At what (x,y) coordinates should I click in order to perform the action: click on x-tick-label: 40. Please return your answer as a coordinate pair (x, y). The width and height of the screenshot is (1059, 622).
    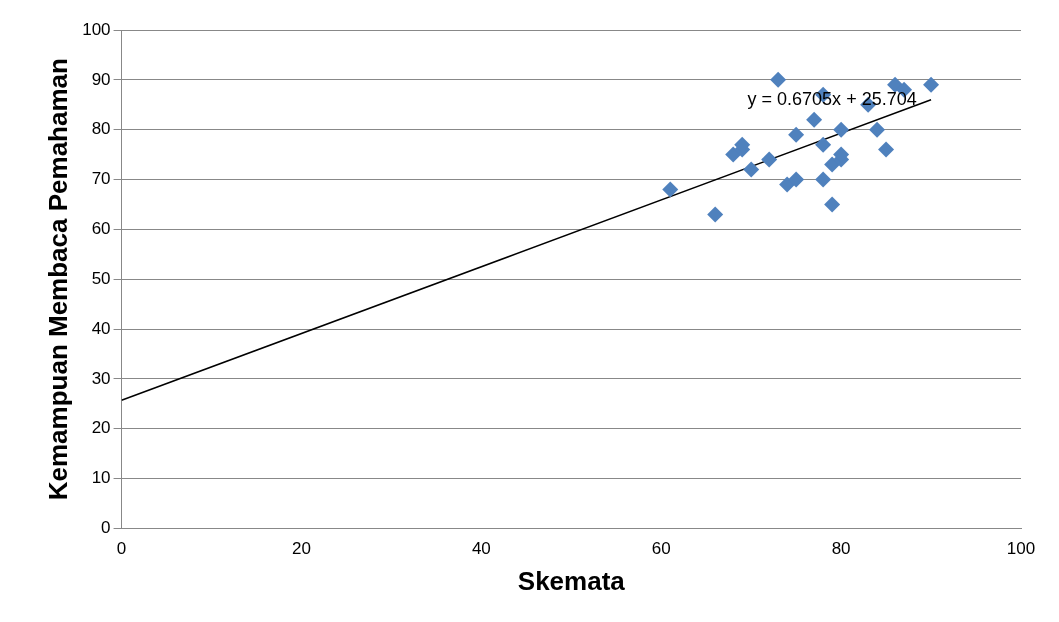
    Looking at the image, I should click on (481, 549).